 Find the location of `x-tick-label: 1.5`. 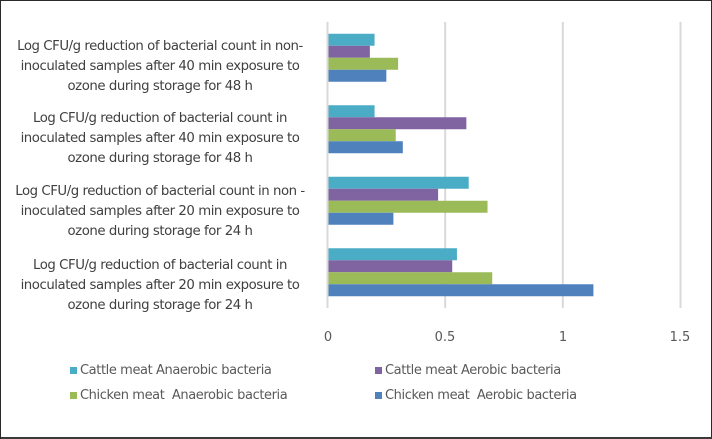

x-tick-label: 1.5 is located at coordinates (680, 337).